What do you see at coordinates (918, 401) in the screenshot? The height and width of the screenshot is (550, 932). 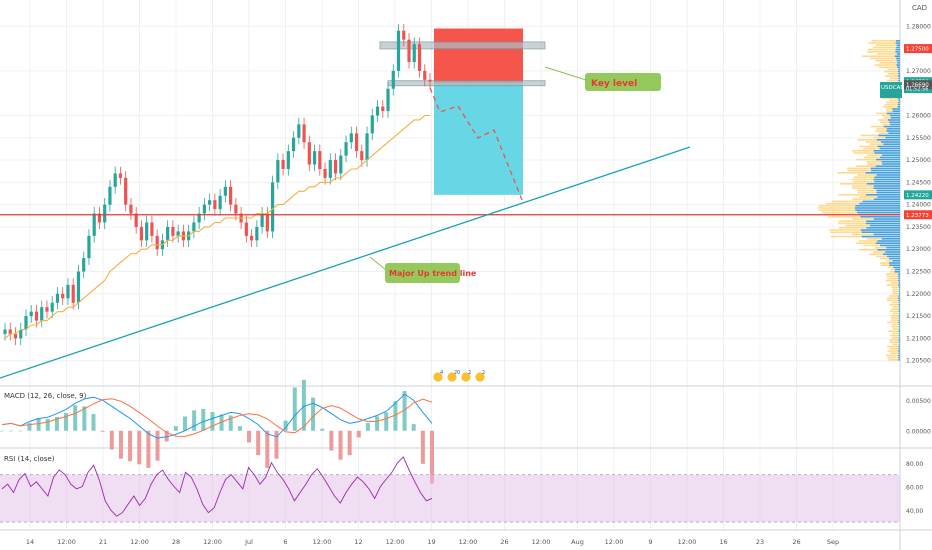 I see `macd-tick-label: 0.00500` at bounding box center [918, 401].